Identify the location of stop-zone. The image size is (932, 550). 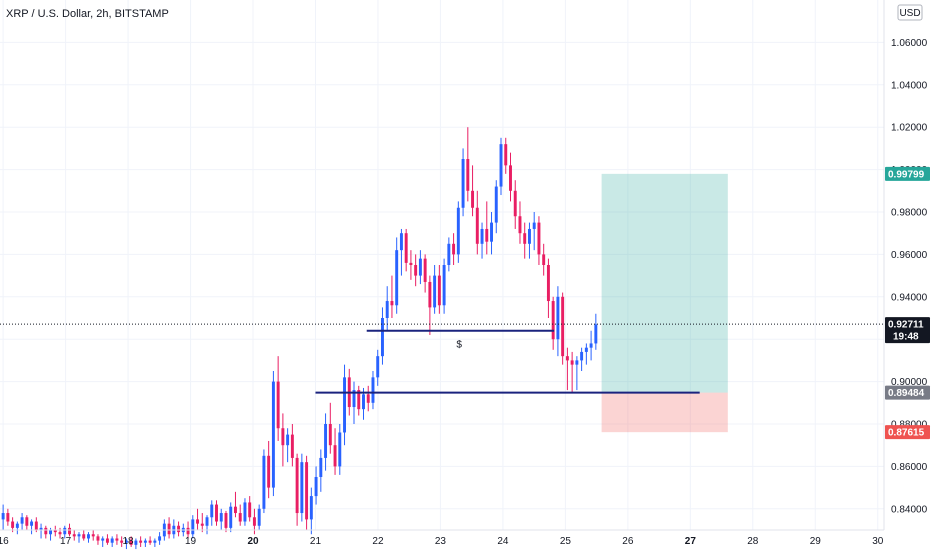
(664, 412).